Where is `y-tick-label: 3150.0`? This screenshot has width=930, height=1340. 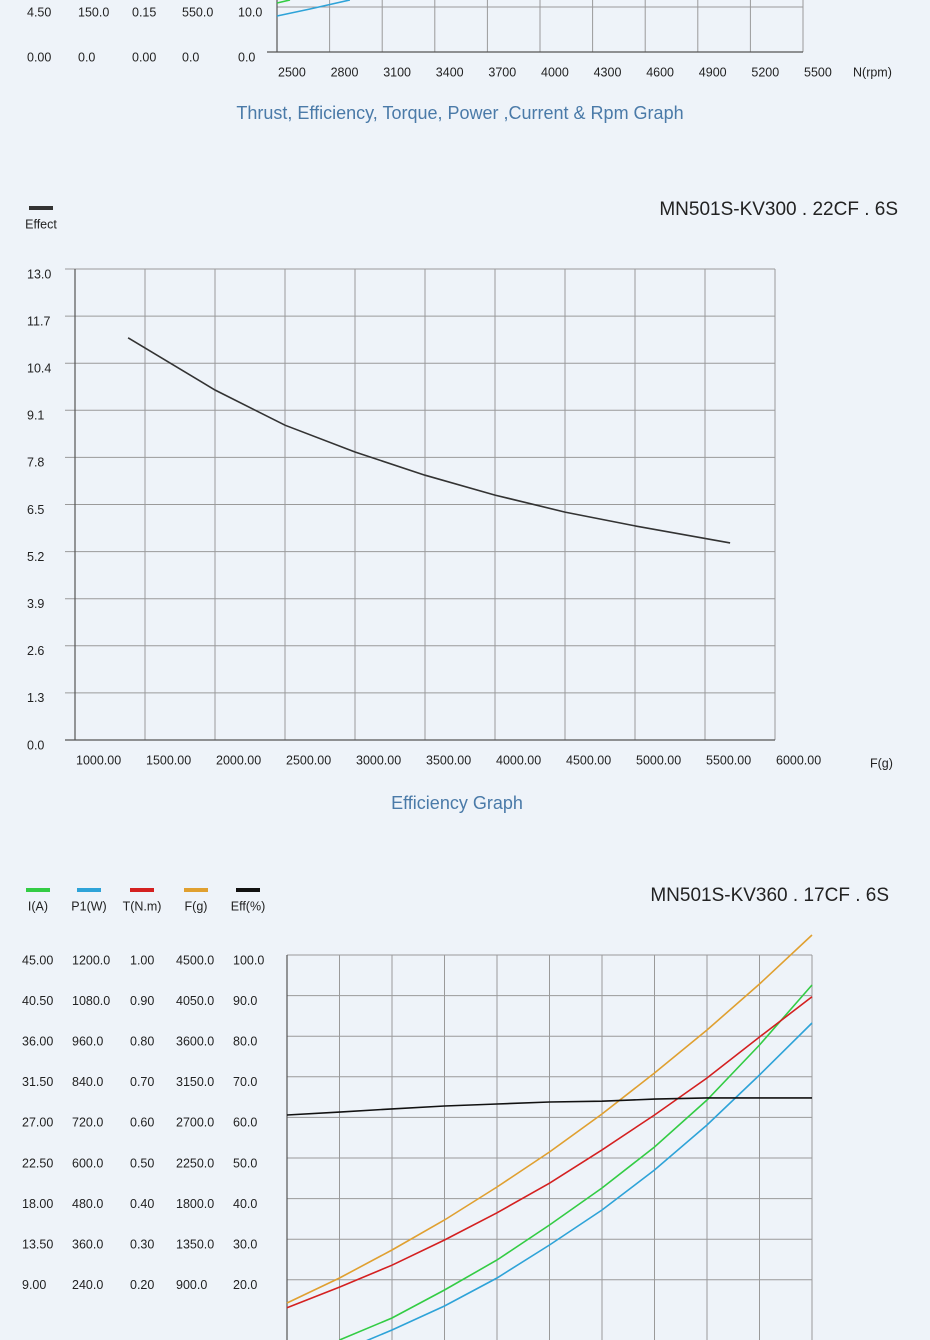 y-tick-label: 3150.0 is located at coordinates (195, 1082).